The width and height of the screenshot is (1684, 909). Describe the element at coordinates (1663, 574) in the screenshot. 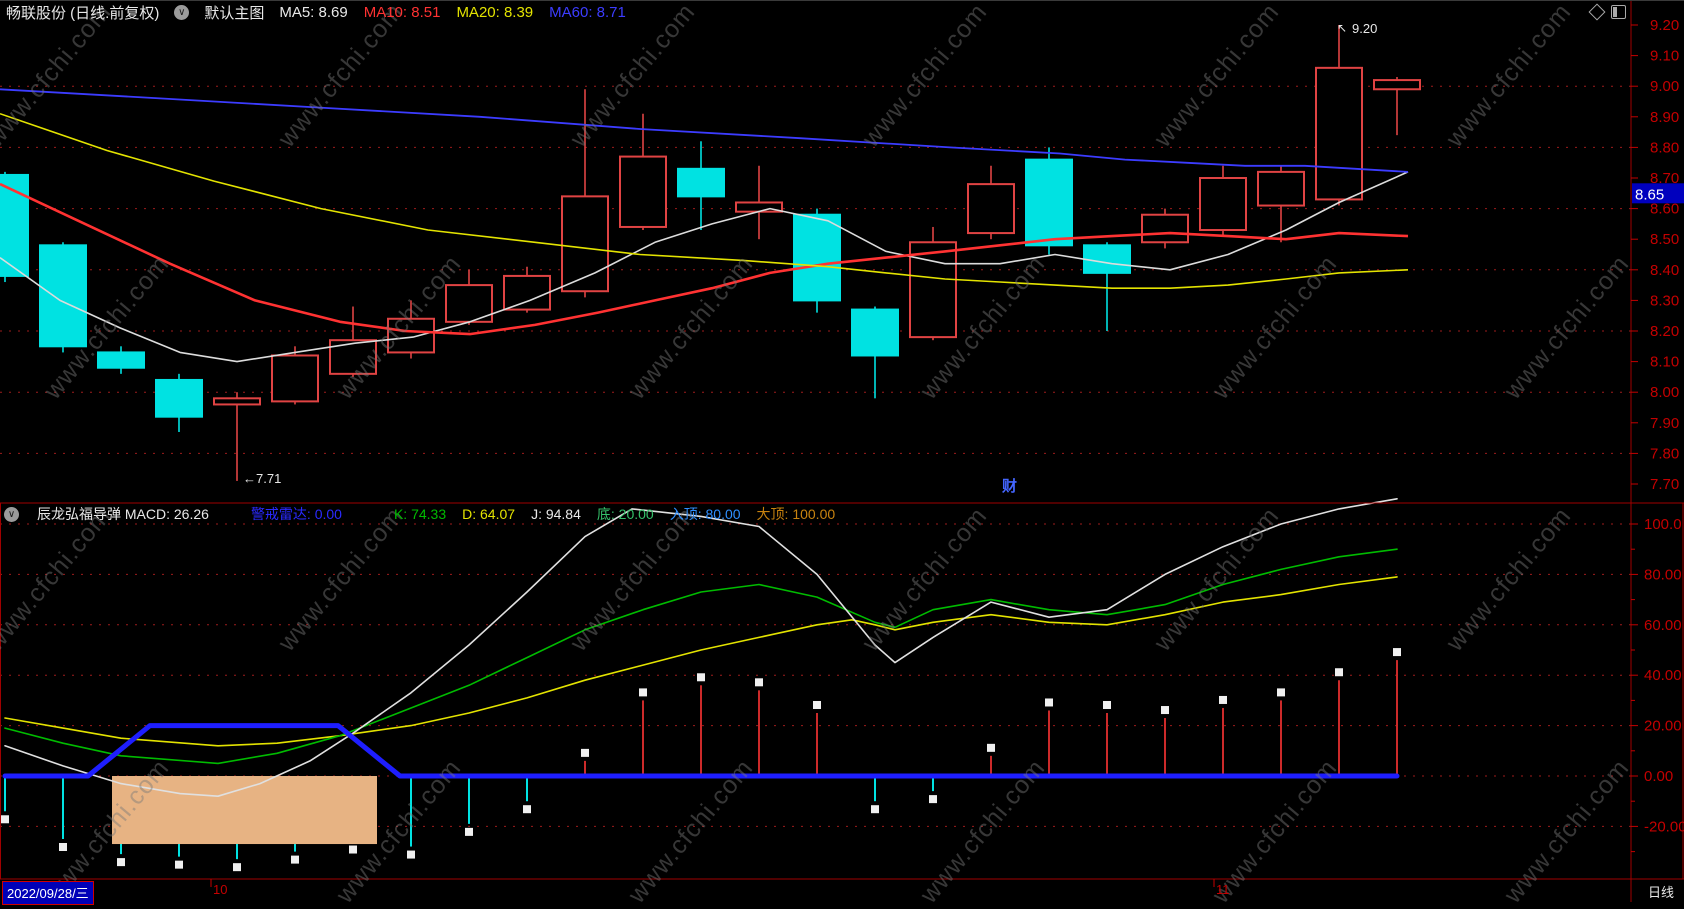

I see `indicator-axis-label: 80.00` at that location.